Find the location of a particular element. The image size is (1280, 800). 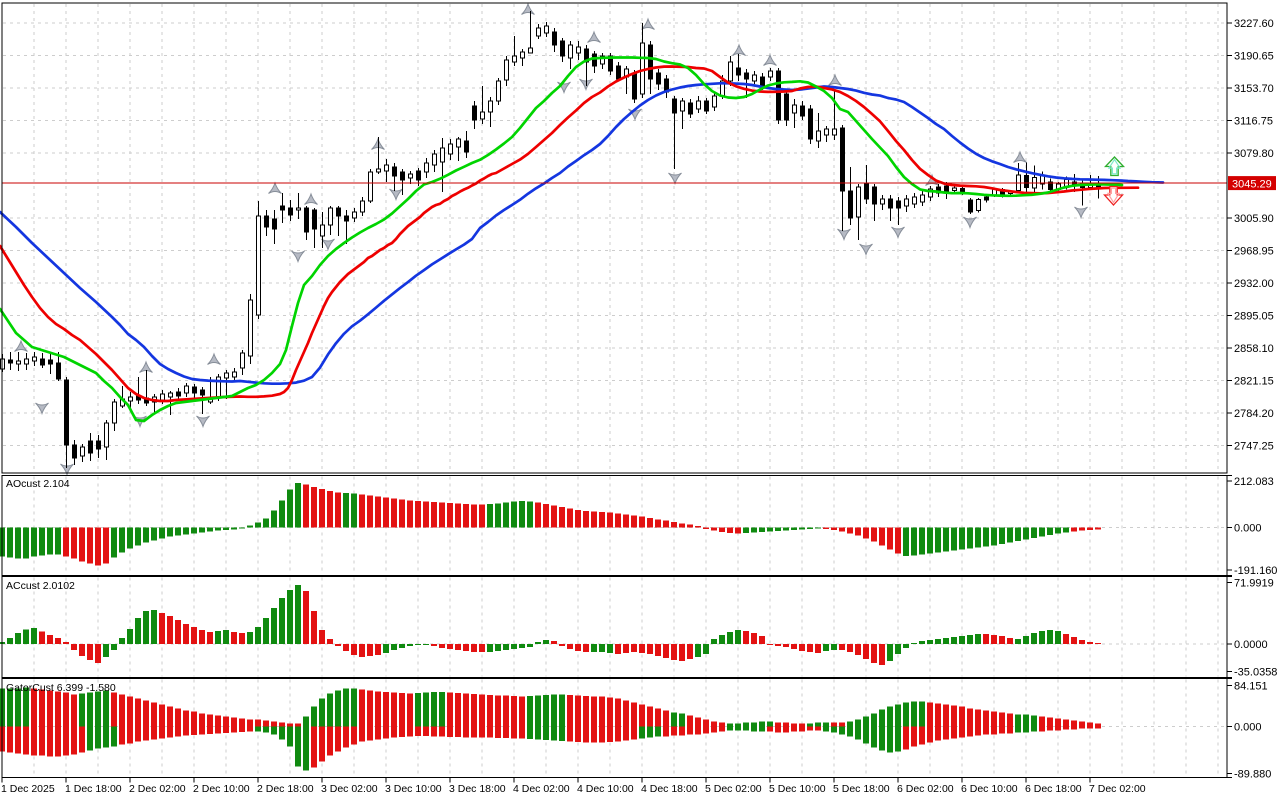

svg-text: 5 Dec 18:00 is located at coordinates (861, 789).